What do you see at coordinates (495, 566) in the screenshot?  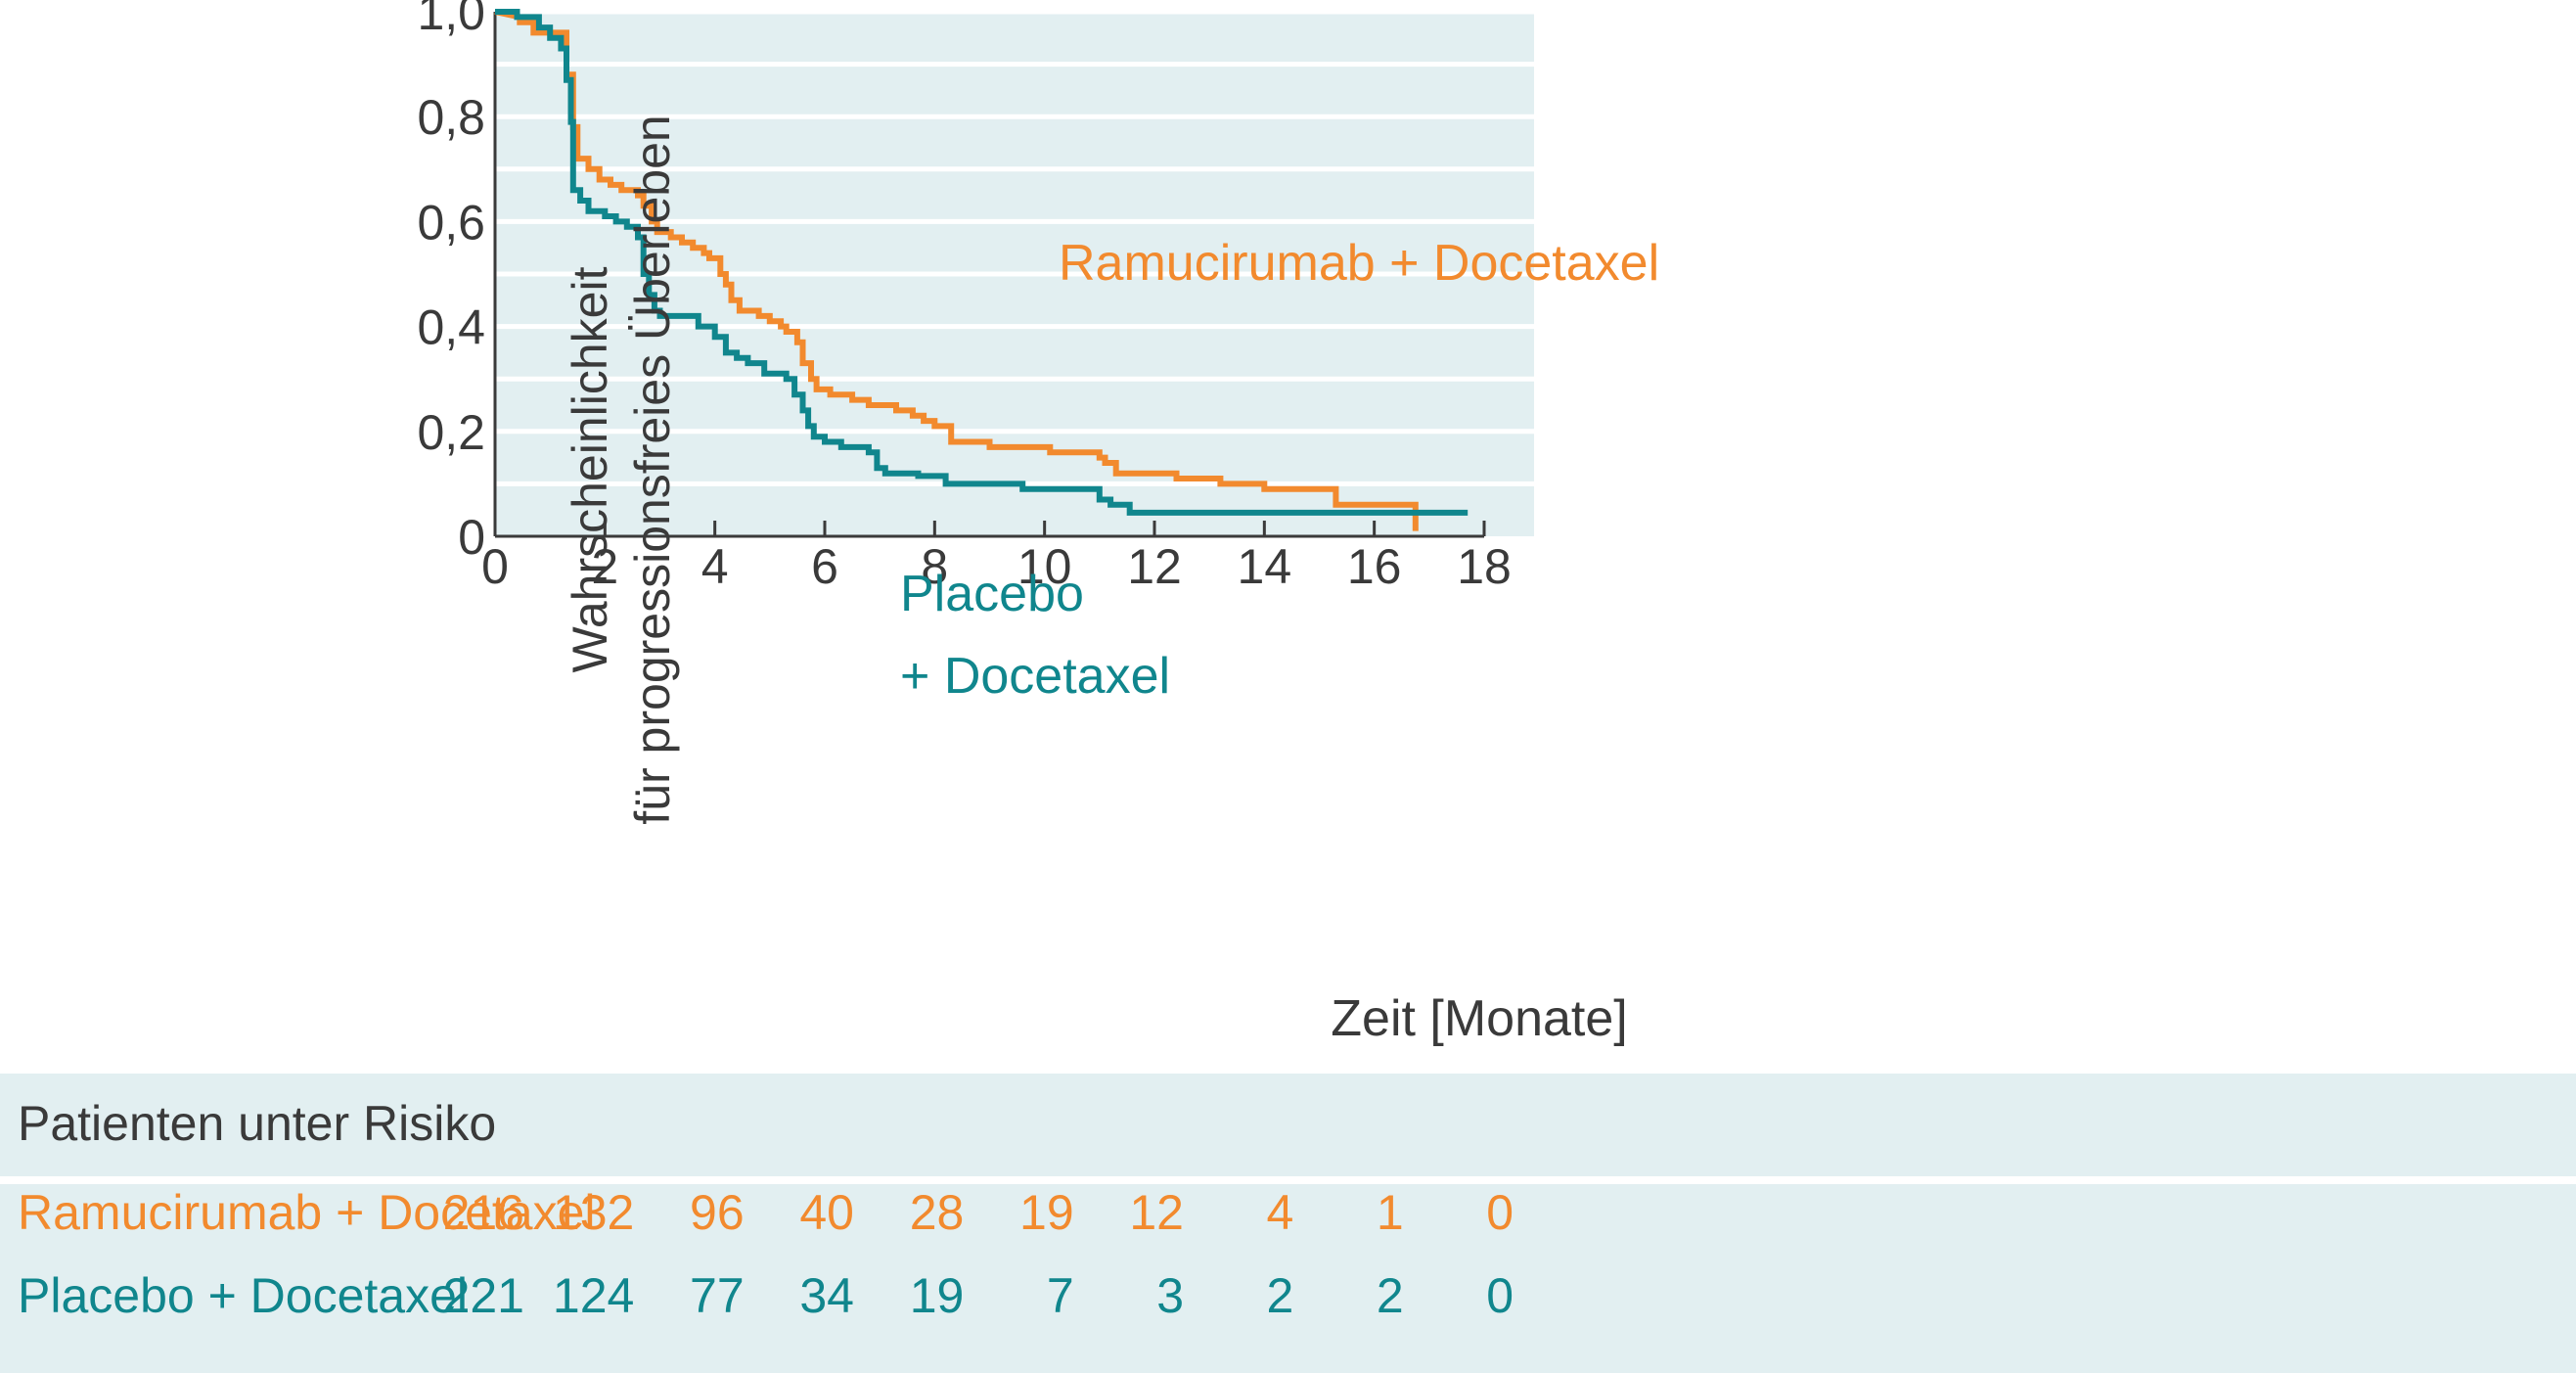 I see `x-tick-label: 0` at bounding box center [495, 566].